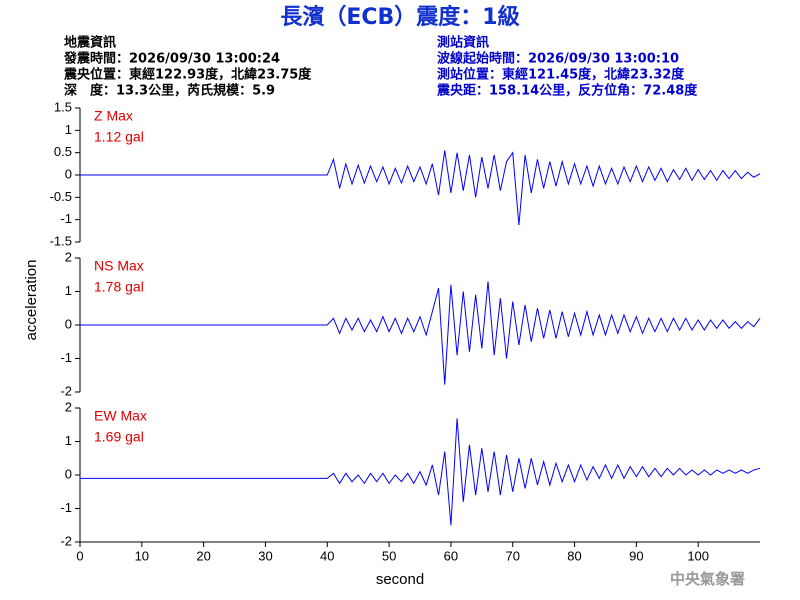 The width and height of the screenshot is (800, 600). I want to click on y-tick-label: -0.5, so click(61, 196).